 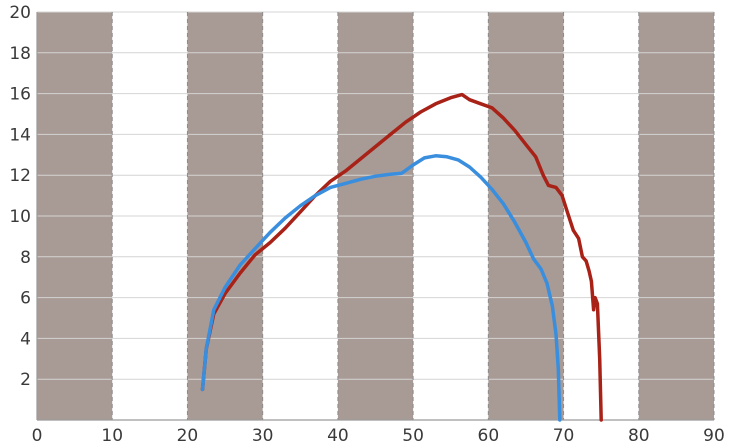 What do you see at coordinates (20, 95) in the screenshot?
I see `y-tick-label-16: 16` at bounding box center [20, 95].